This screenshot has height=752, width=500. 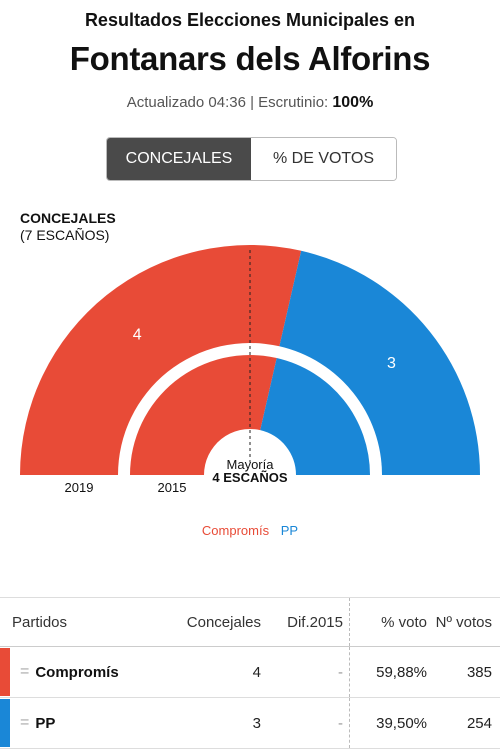 What do you see at coordinates (77, 672) in the screenshot?
I see `party-name: Compromís` at bounding box center [77, 672].